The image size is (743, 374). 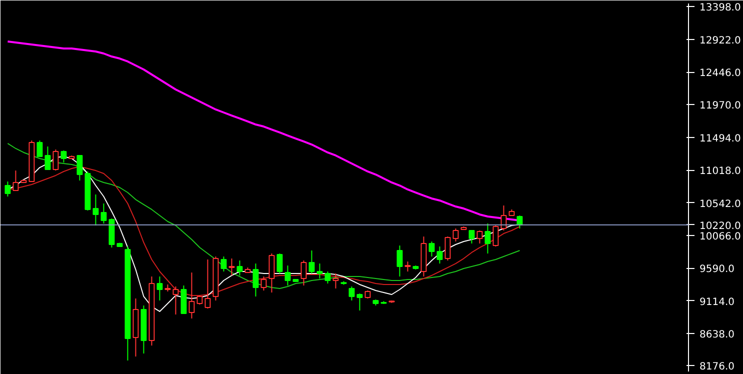 What do you see at coordinates (720, 40) in the screenshot?
I see `y-tick-label: 12922.0` at bounding box center [720, 40].